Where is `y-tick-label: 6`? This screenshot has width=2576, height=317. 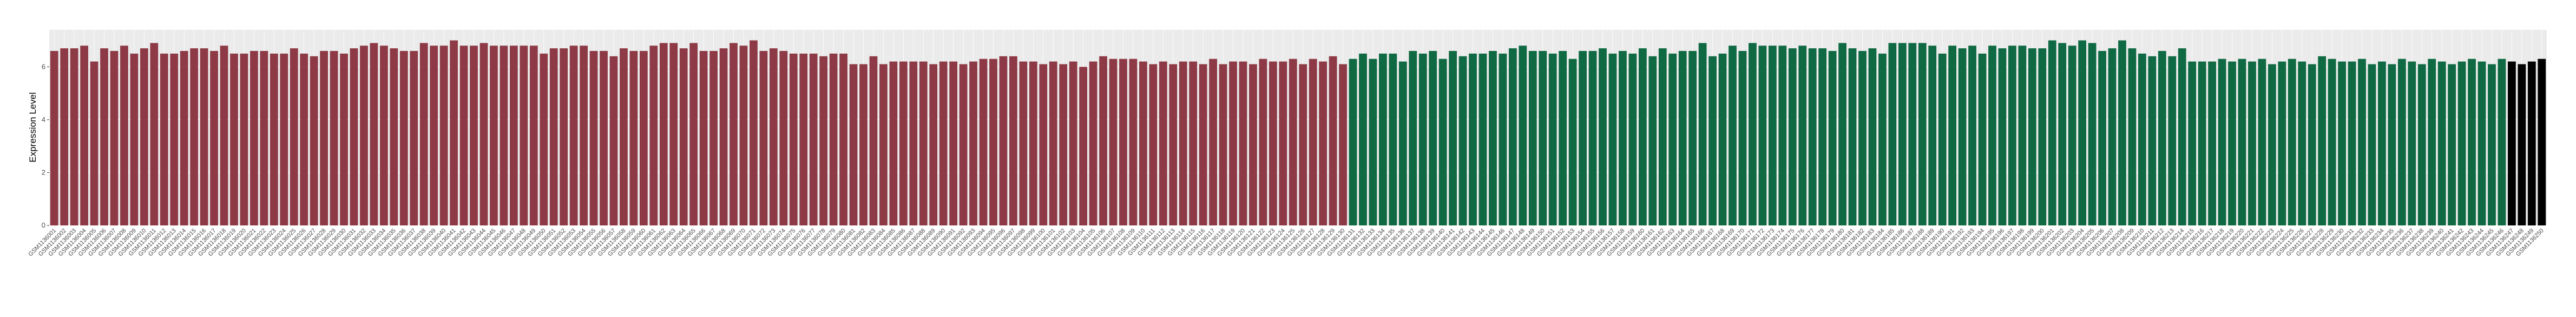 y-tick-label: 6 is located at coordinates (43, 66).